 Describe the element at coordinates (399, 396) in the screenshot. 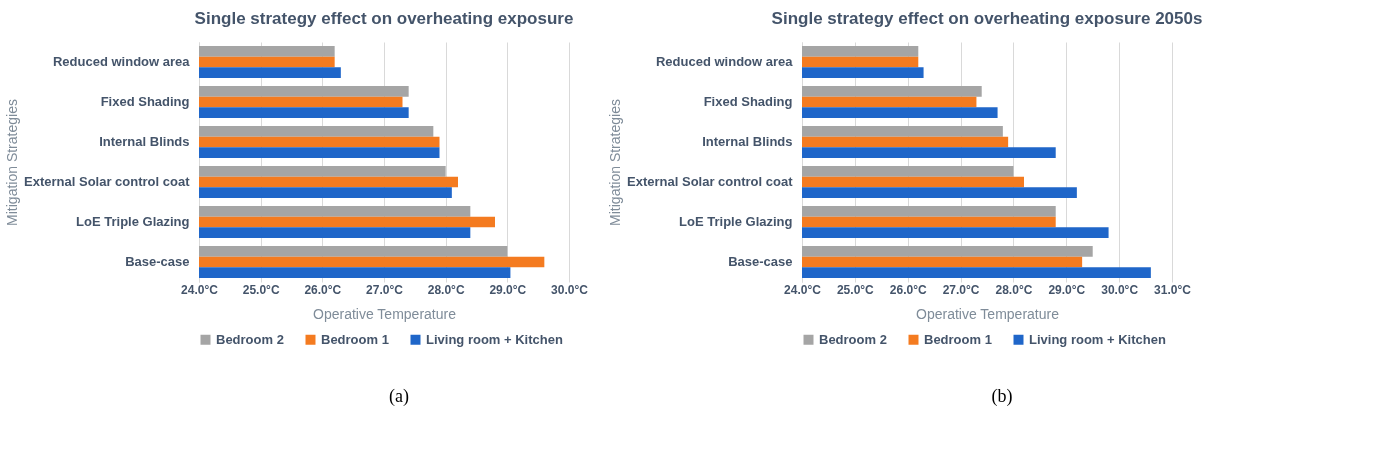

I see `text: (a)` at that location.